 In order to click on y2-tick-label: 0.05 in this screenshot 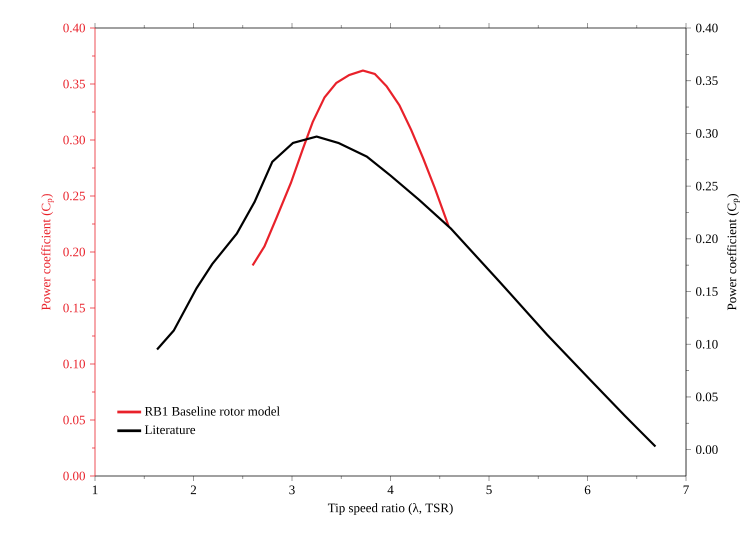, I will do `click(707, 397)`.